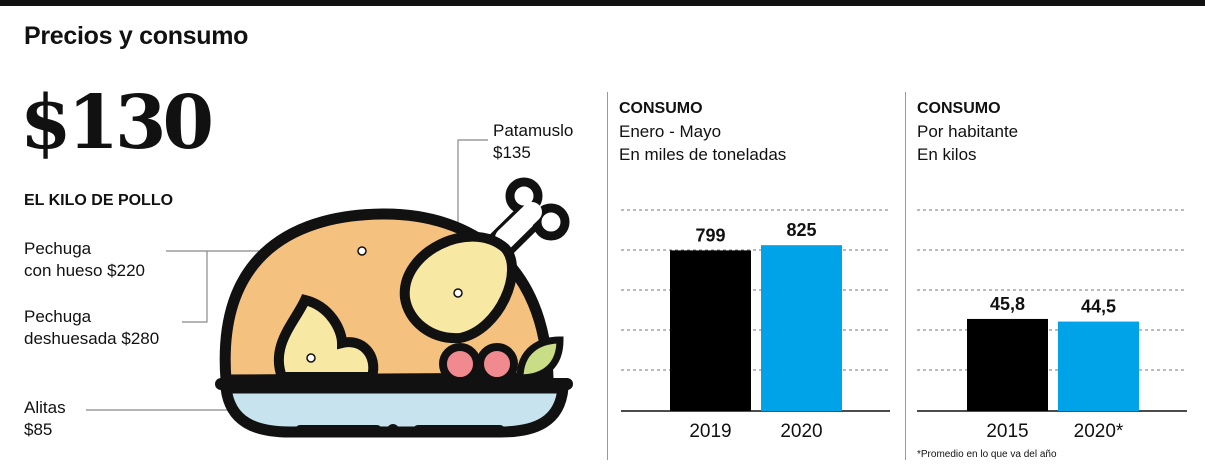 The image size is (1205, 465). Describe the element at coordinates (91, 328) in the screenshot. I see `cut-label-pechuga-deshuesada: Pechuga deshuesada $280` at that location.